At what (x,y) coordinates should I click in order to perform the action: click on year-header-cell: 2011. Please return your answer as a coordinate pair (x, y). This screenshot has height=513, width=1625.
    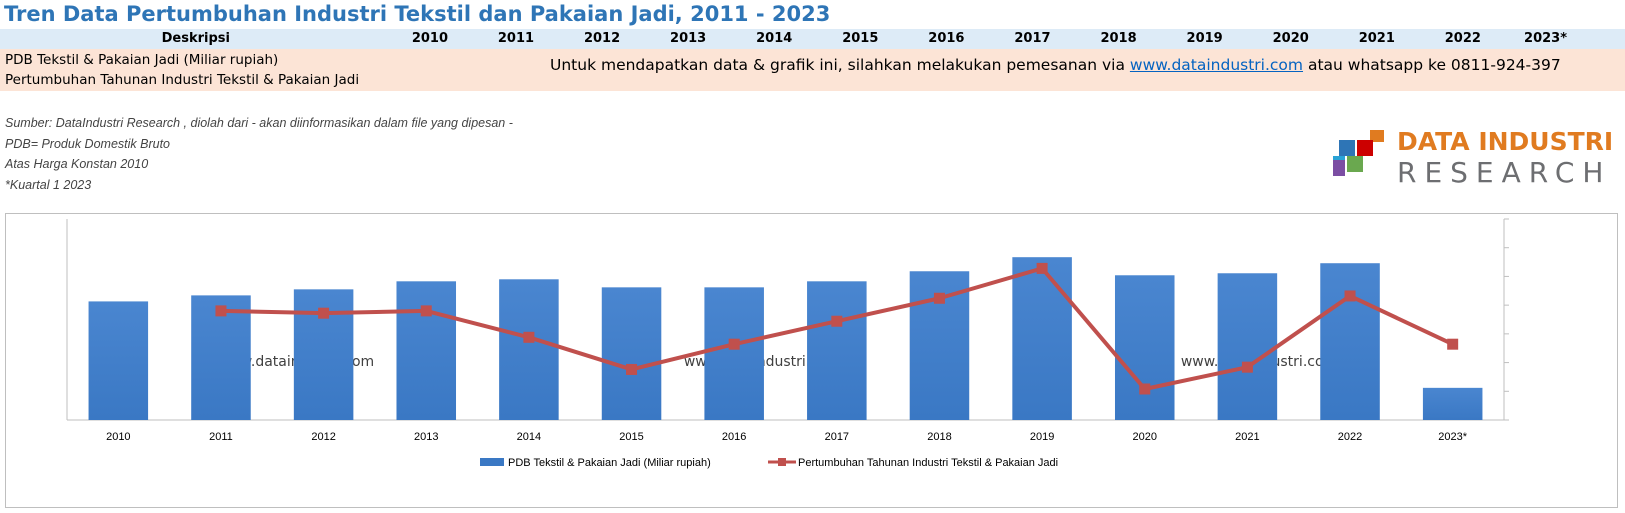
    Looking at the image, I should click on (516, 38).